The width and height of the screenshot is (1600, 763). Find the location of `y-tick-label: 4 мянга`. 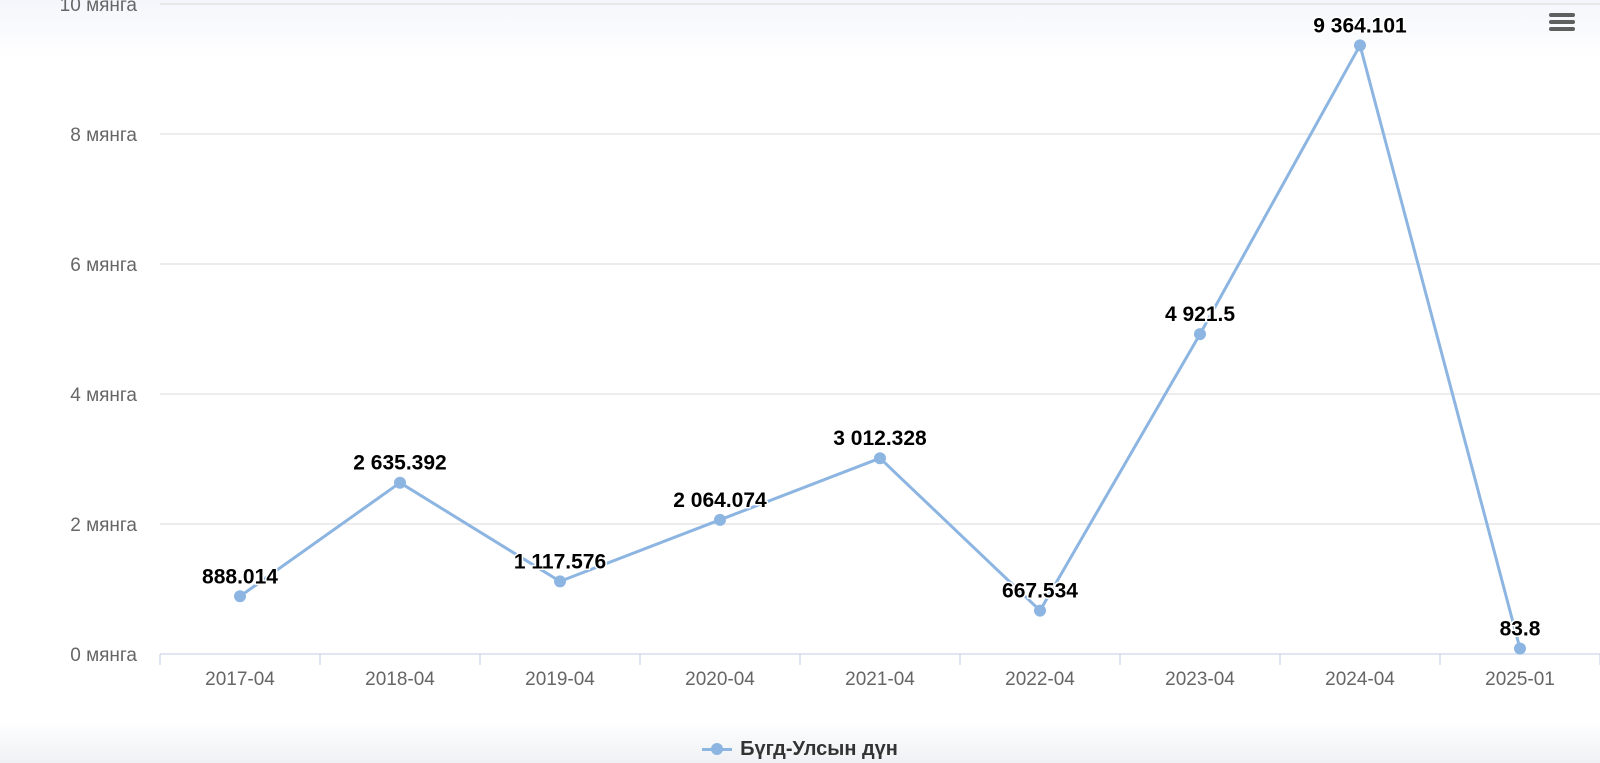

y-tick-label: 4 мянга is located at coordinates (103, 395).